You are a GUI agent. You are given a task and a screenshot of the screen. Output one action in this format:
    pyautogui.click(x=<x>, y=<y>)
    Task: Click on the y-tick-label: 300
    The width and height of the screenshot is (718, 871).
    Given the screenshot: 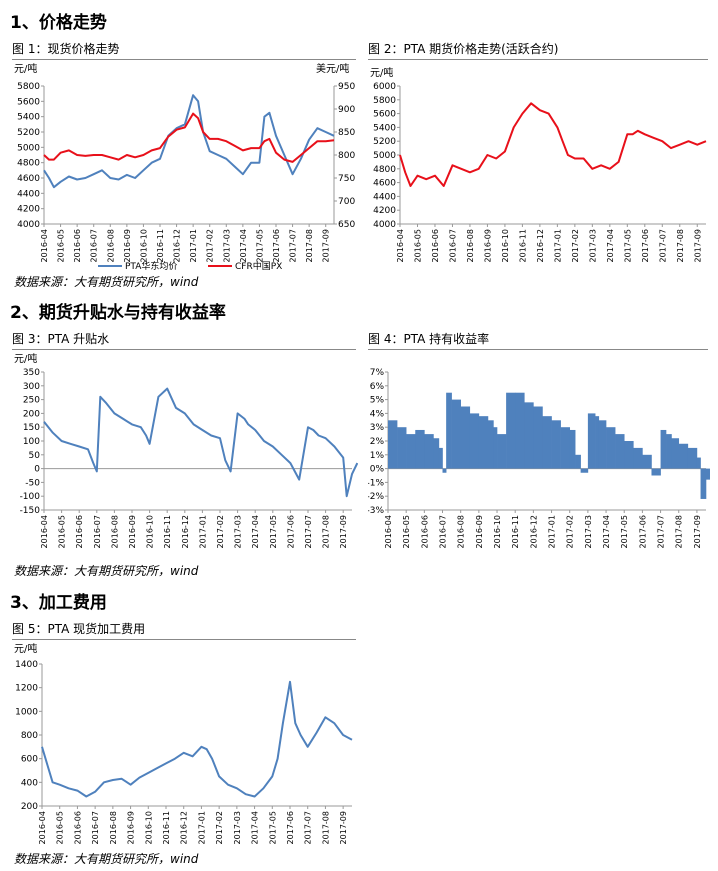 What is the action you would take?
    pyautogui.click(x=31, y=387)
    